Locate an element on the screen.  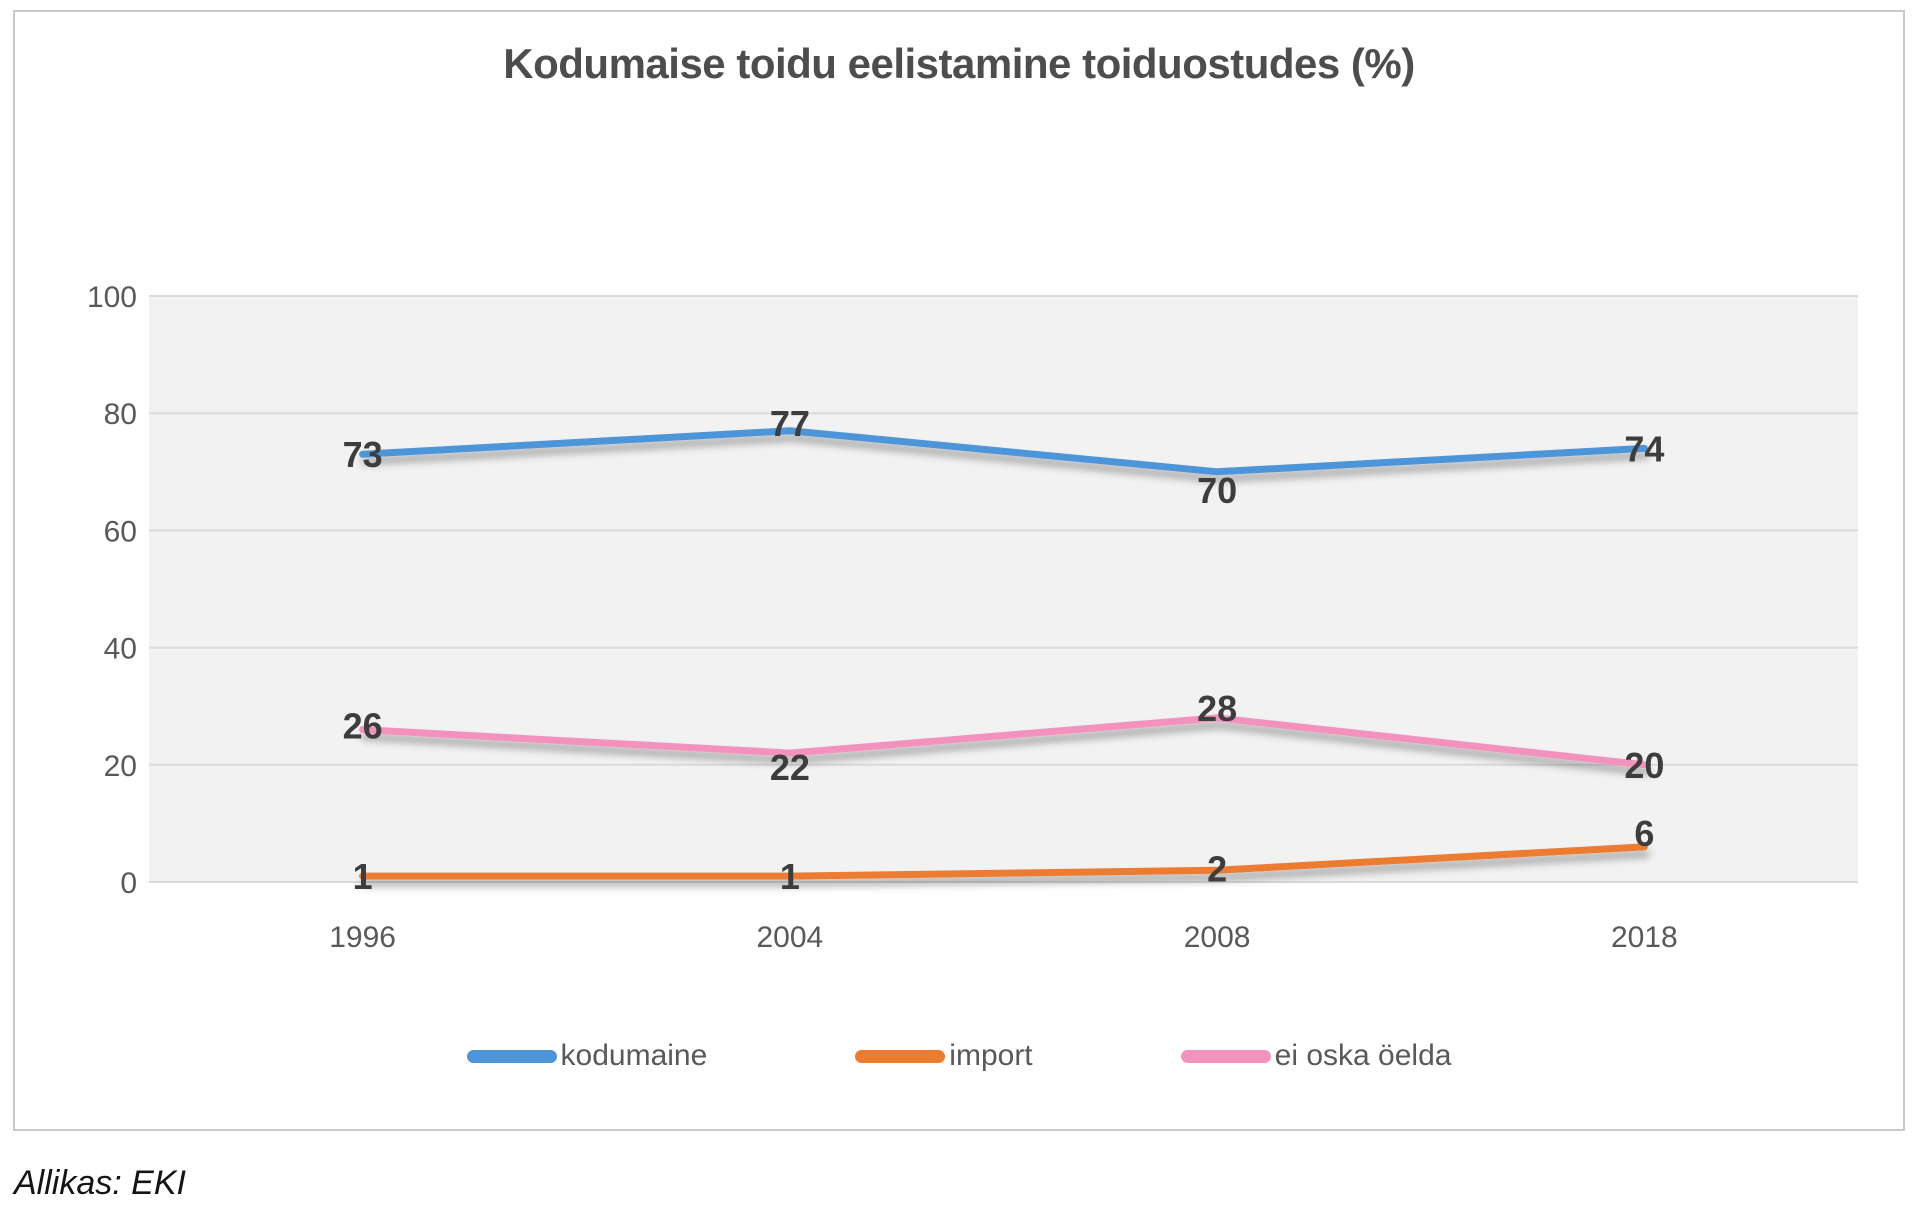
data-label: 20 is located at coordinates (1644, 765).